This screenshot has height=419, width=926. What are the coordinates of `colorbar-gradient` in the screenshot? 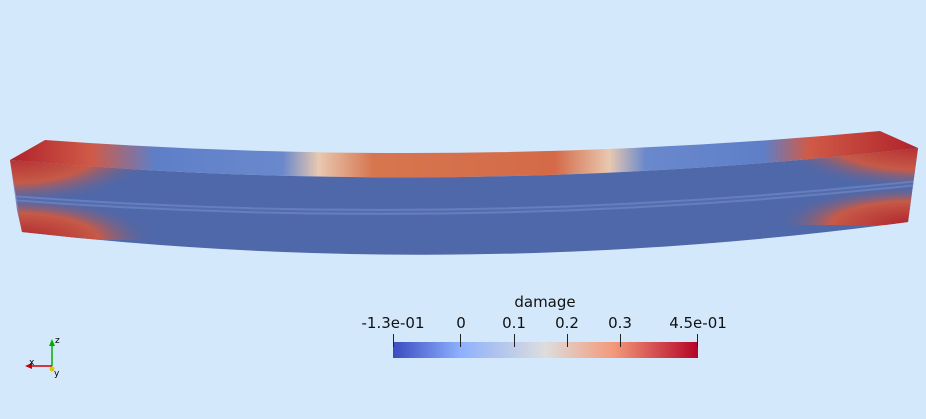 It's located at (545, 350).